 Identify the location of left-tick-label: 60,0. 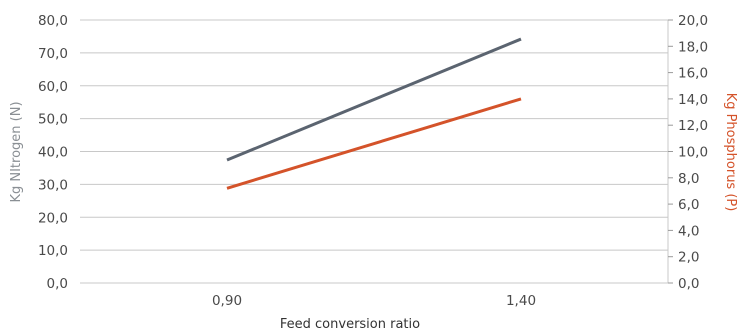
(53, 87).